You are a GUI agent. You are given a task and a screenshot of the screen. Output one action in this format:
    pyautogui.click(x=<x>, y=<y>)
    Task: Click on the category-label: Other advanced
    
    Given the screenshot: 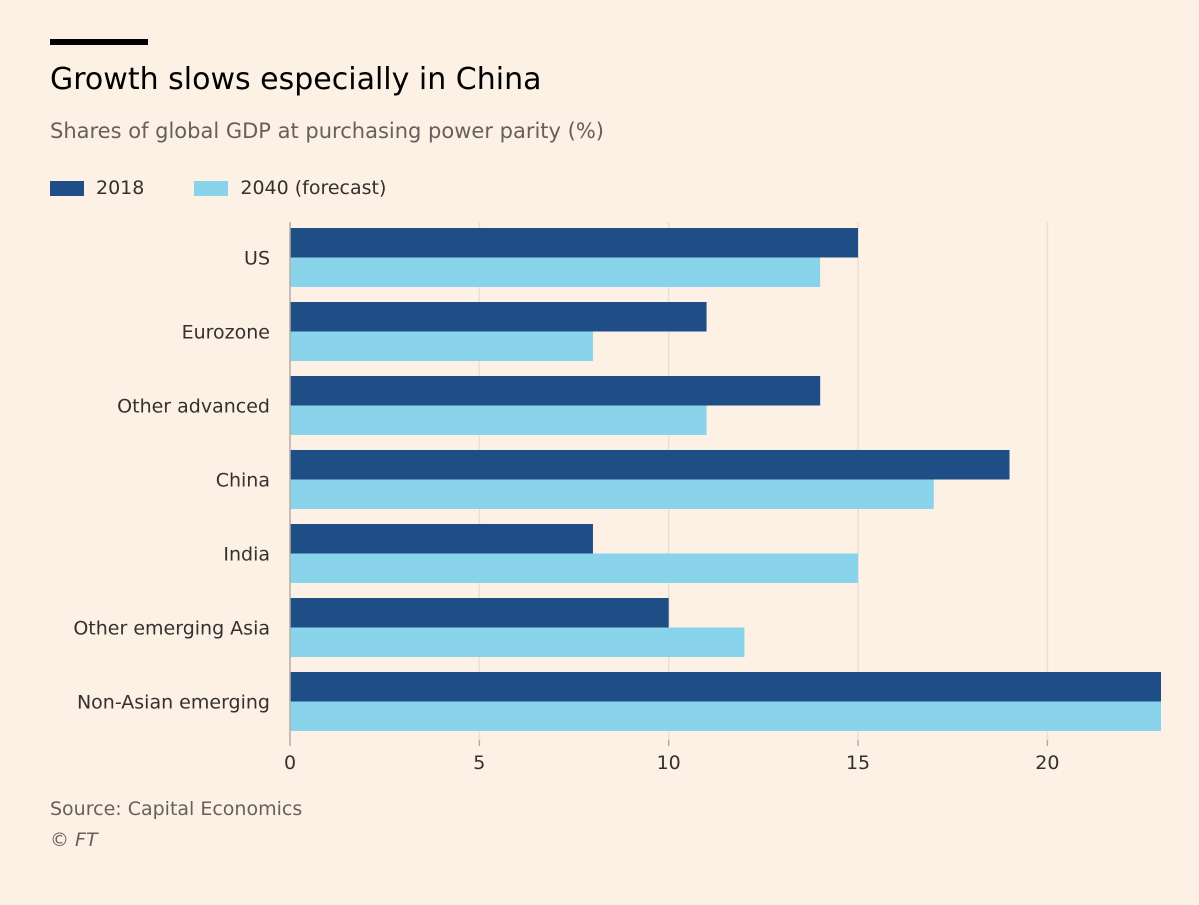 What is the action you would take?
    pyautogui.click(x=193, y=407)
    